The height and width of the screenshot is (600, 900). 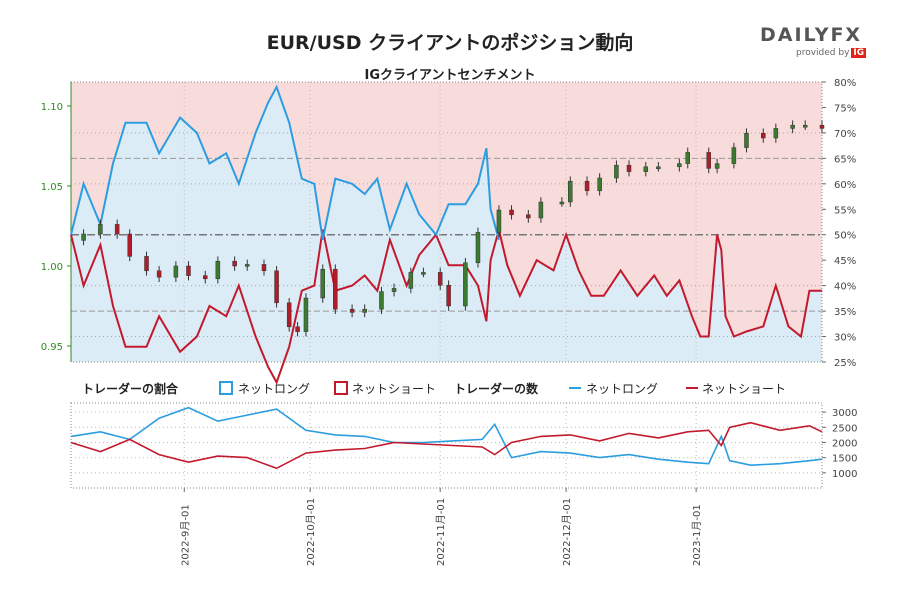 I want to click on count-long-line, so click(x=446, y=436).